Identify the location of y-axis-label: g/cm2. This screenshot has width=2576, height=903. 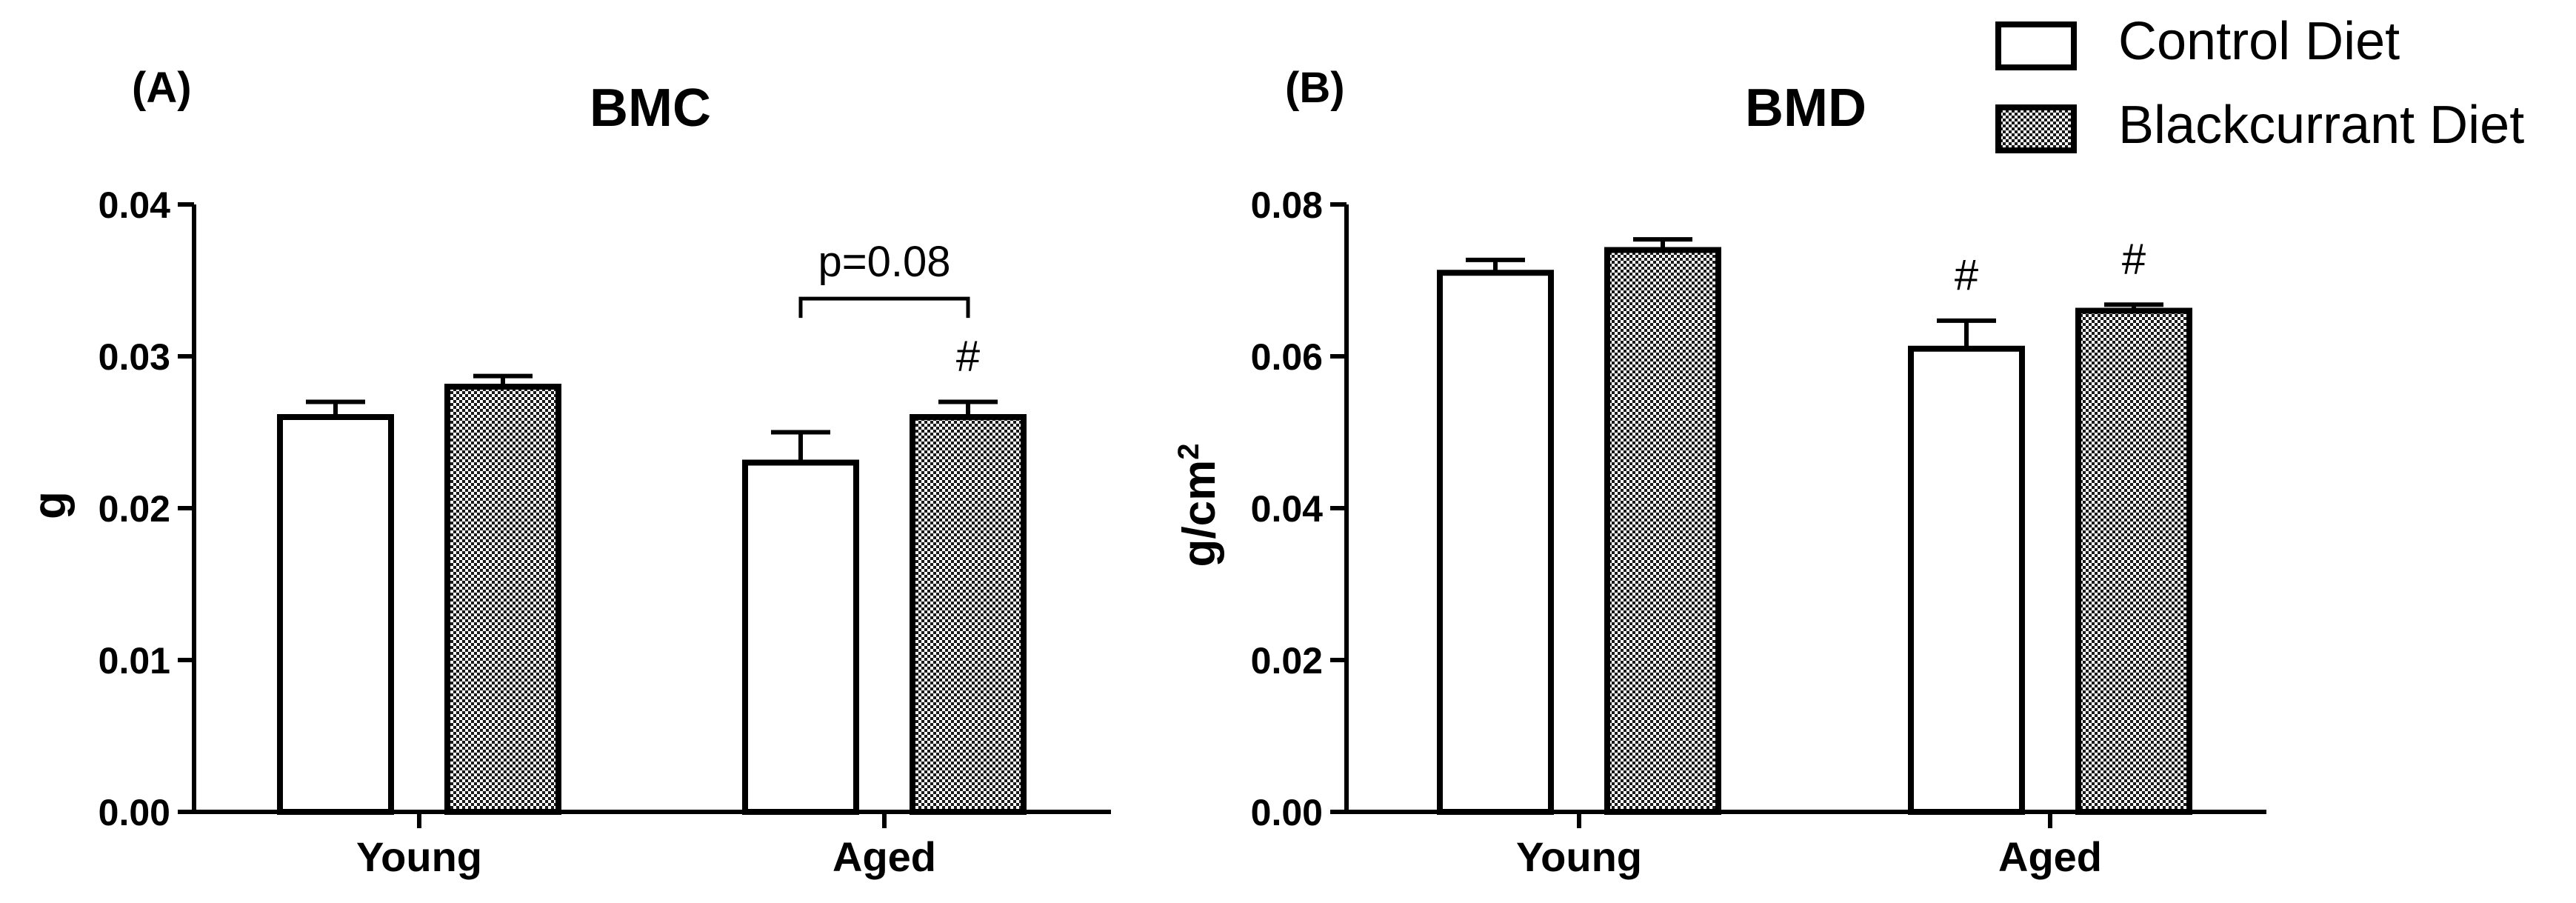
(1198, 505).